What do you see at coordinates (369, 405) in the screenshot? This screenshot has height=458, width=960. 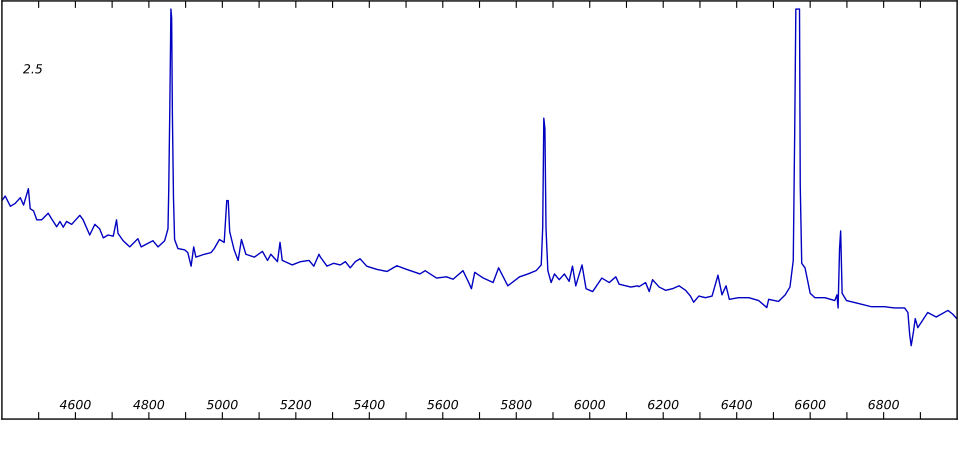 I see `x-tick-label: 5400` at bounding box center [369, 405].